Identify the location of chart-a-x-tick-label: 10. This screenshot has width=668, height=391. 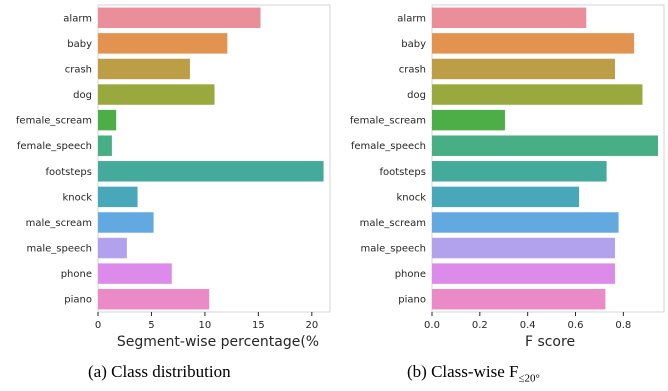
(205, 325).